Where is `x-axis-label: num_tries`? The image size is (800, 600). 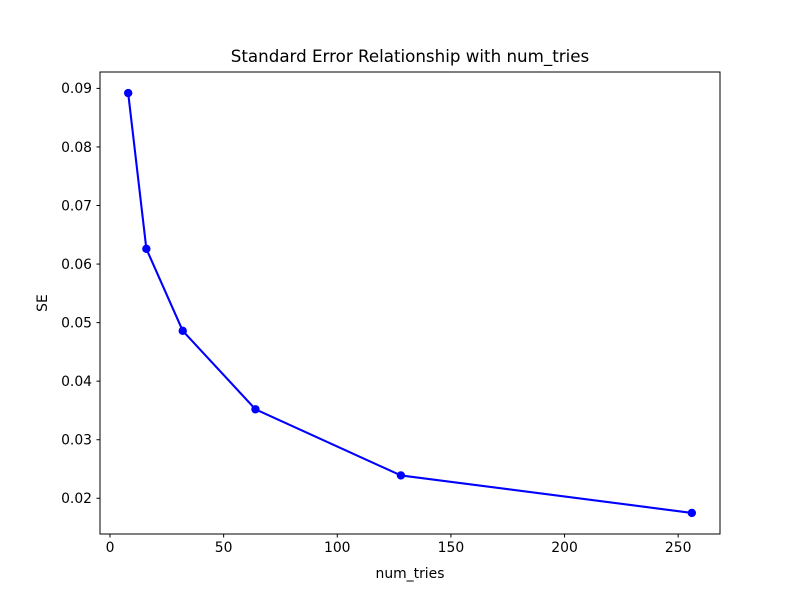 x-axis-label: num_tries is located at coordinates (410, 574).